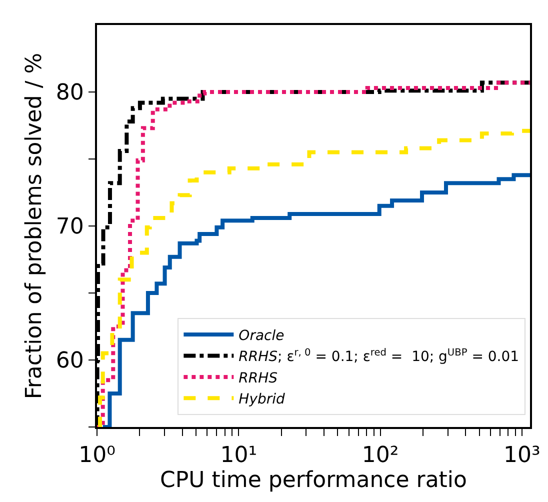 The image size is (548, 502). I want to click on x-axis-title: CPU time performance ratio, so click(314, 481).